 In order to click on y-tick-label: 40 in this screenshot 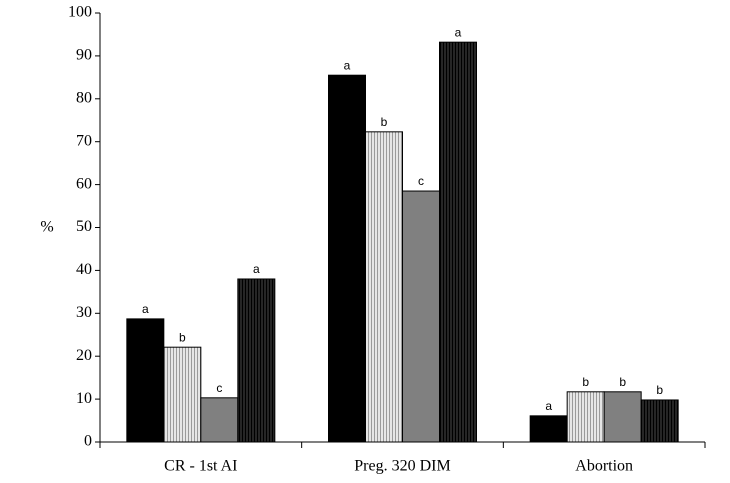, I will do `click(84, 269)`.